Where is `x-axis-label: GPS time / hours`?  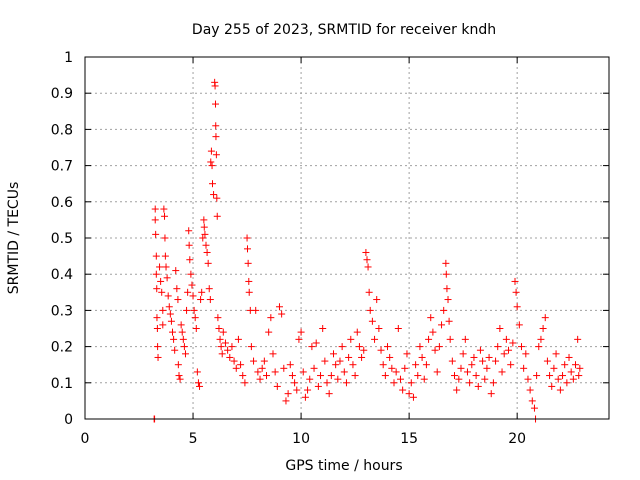
x-axis-label: GPS time / hours is located at coordinates (343, 466).